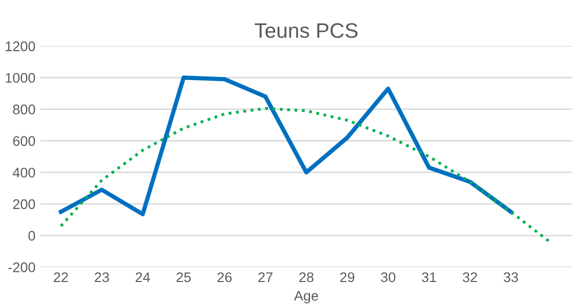  What do you see at coordinates (24, 109) in the screenshot?
I see `y-tick-label: 800` at bounding box center [24, 109].